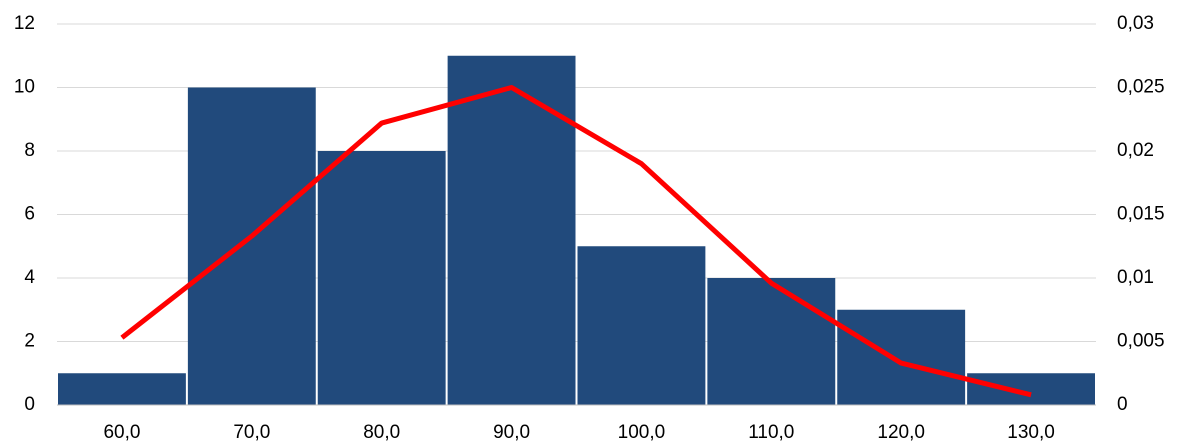 This screenshot has width=1181, height=443. I want to click on x-tick-label: 120,0, so click(901, 432).